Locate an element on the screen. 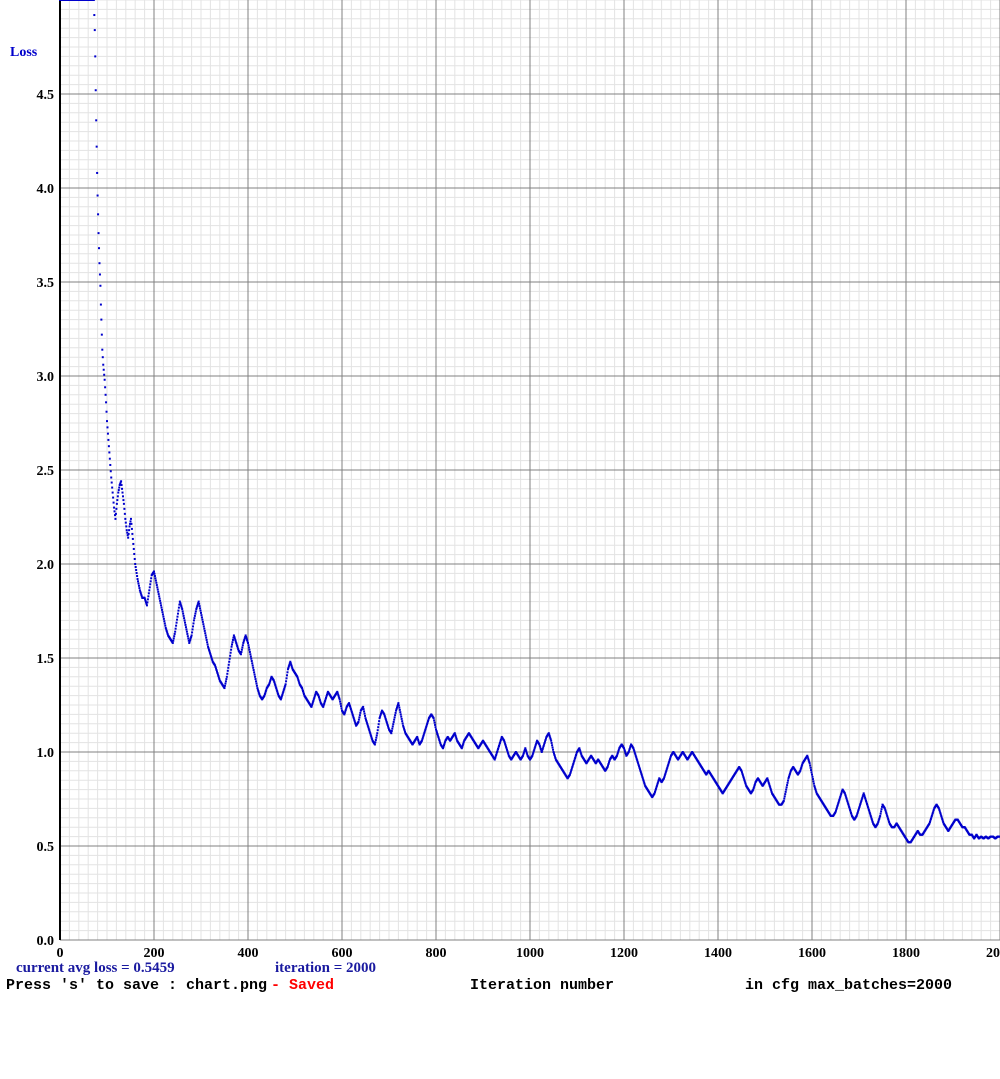  save-hint: Press 's' to save : chart.png is located at coordinates (136, 985).